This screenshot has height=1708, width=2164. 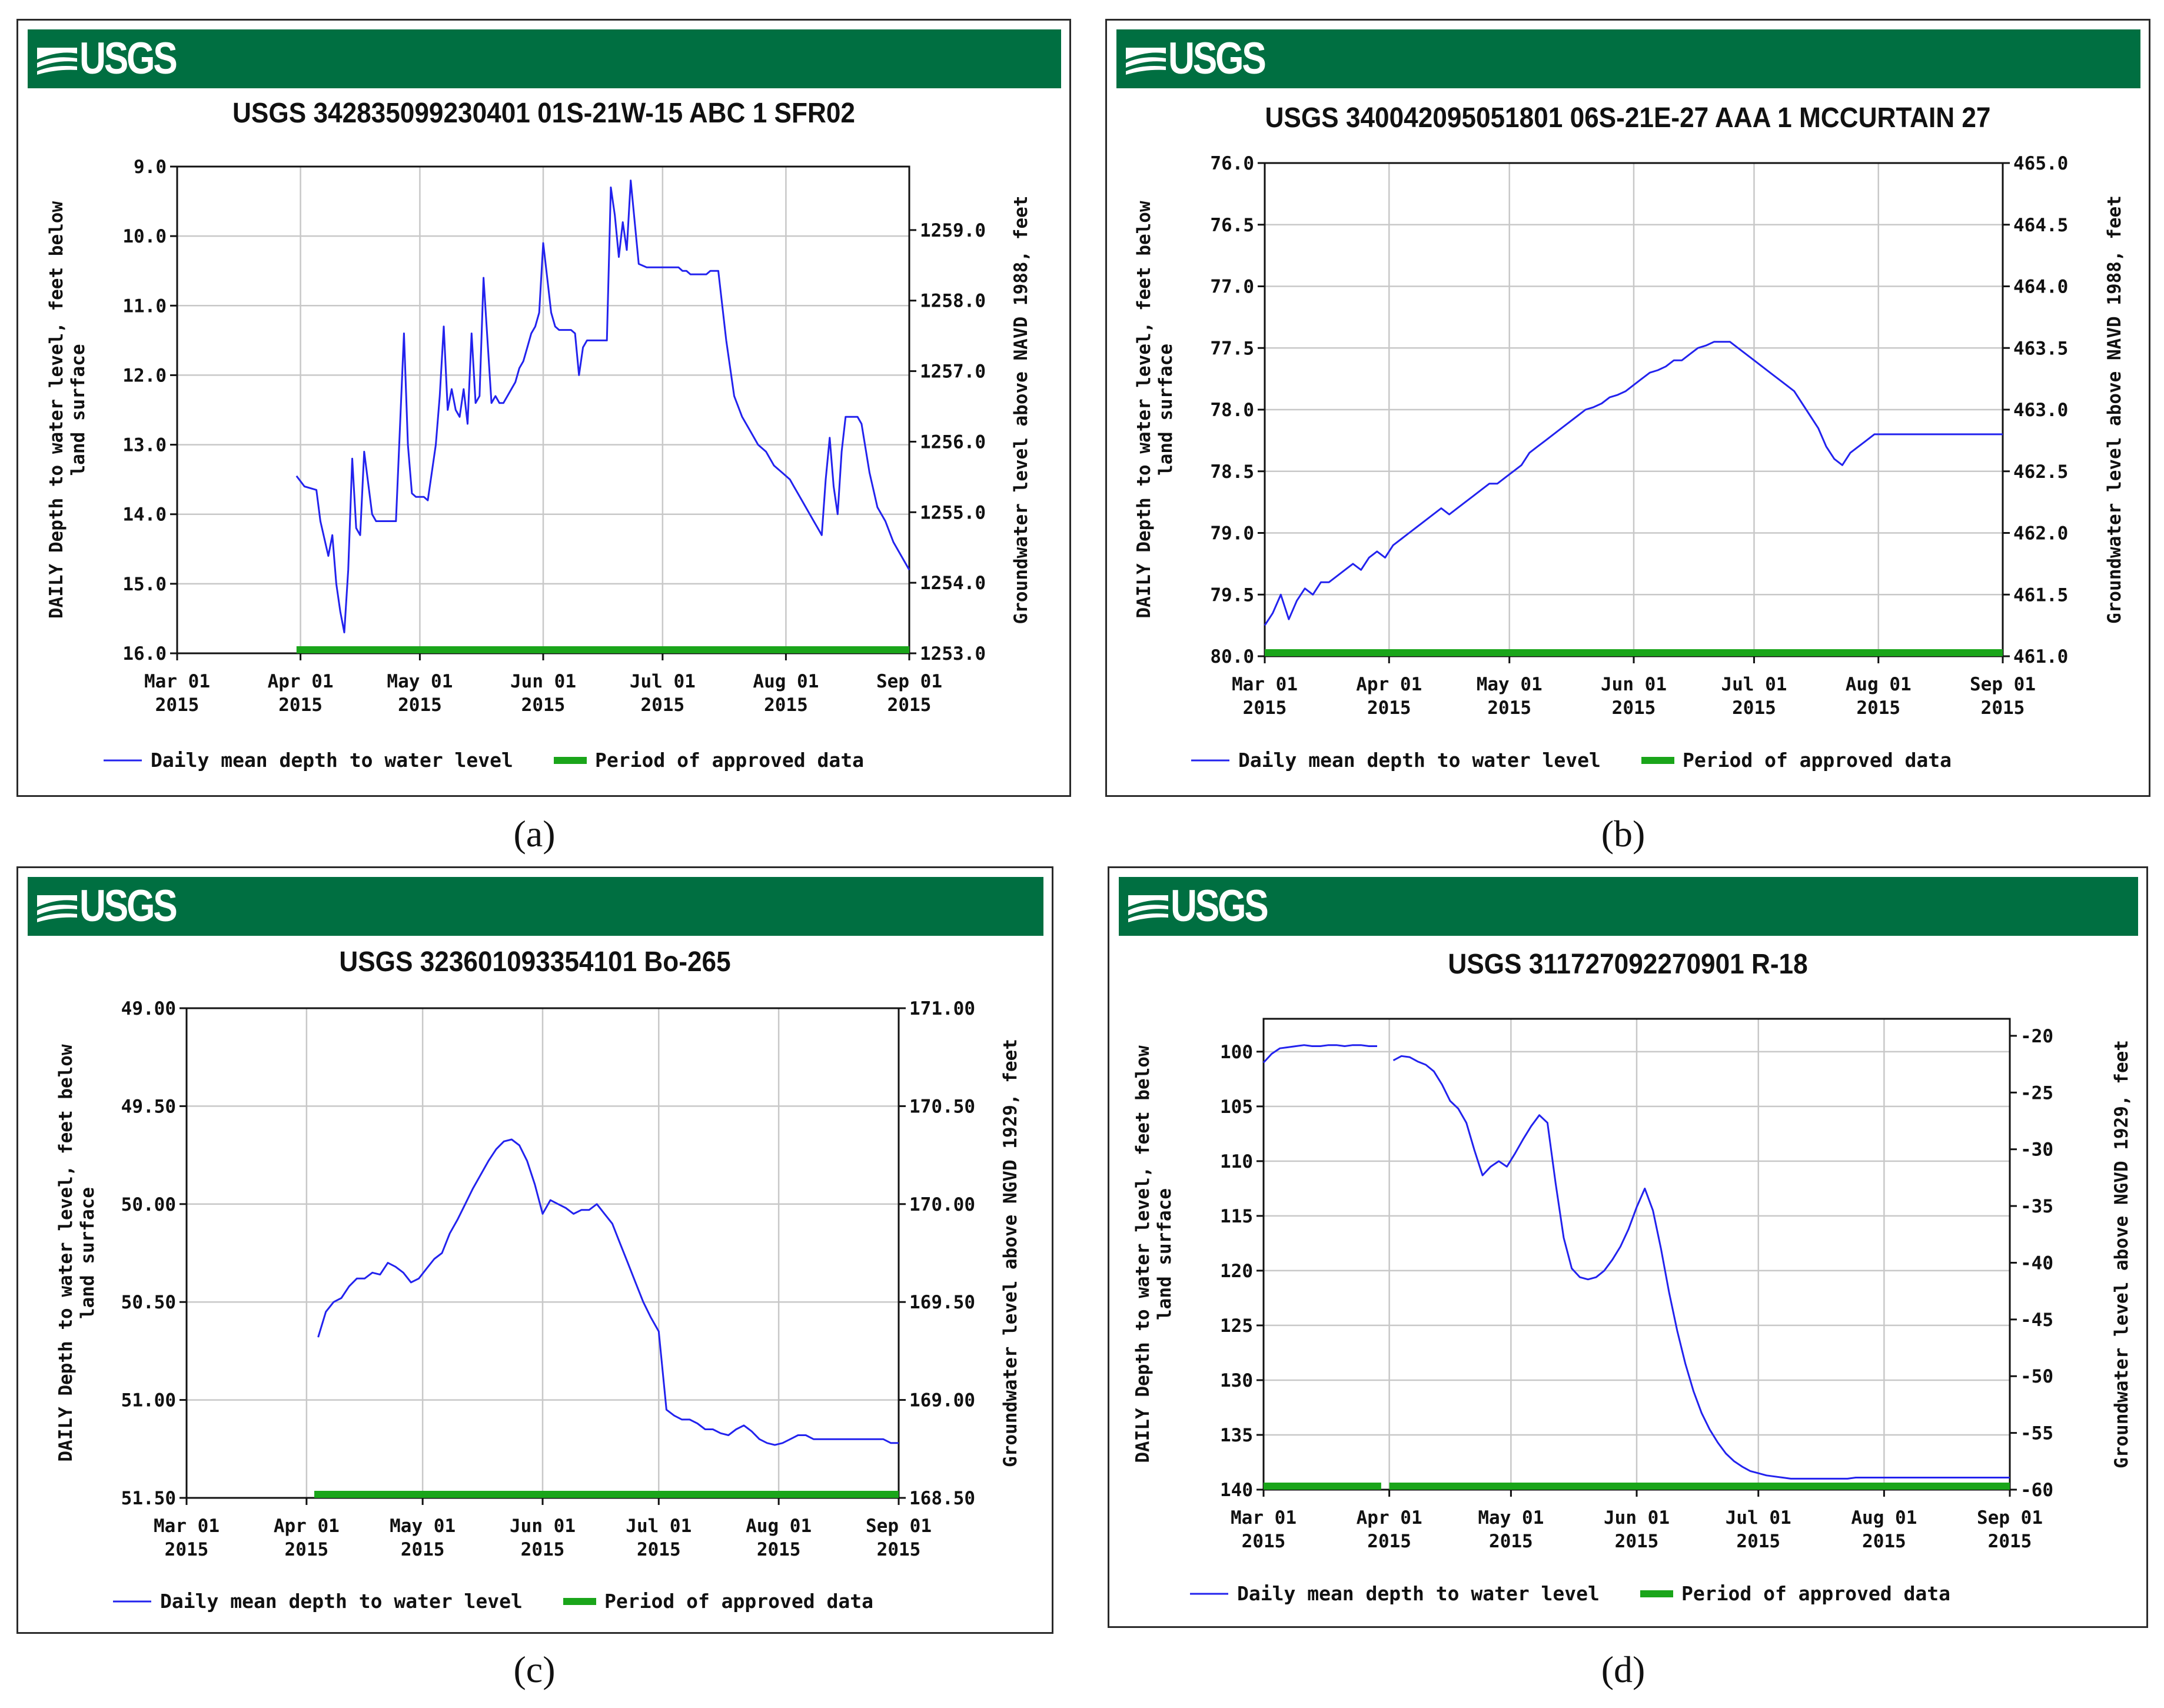 I want to click on y-tick-label: 140, so click(x=1236, y=1490).